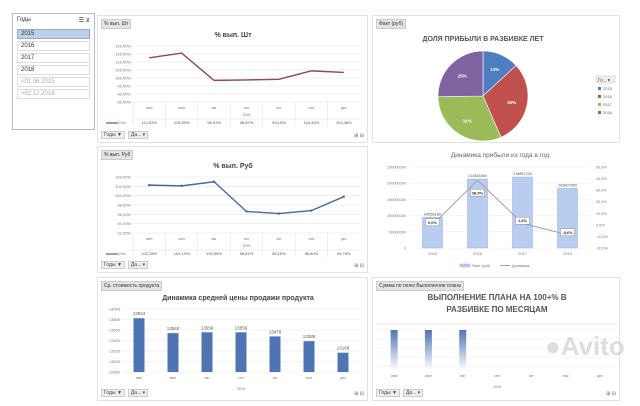  What do you see at coordinates (115, 340) in the screenshot?
I see `y-tick-label: 13400` at bounding box center [115, 340].